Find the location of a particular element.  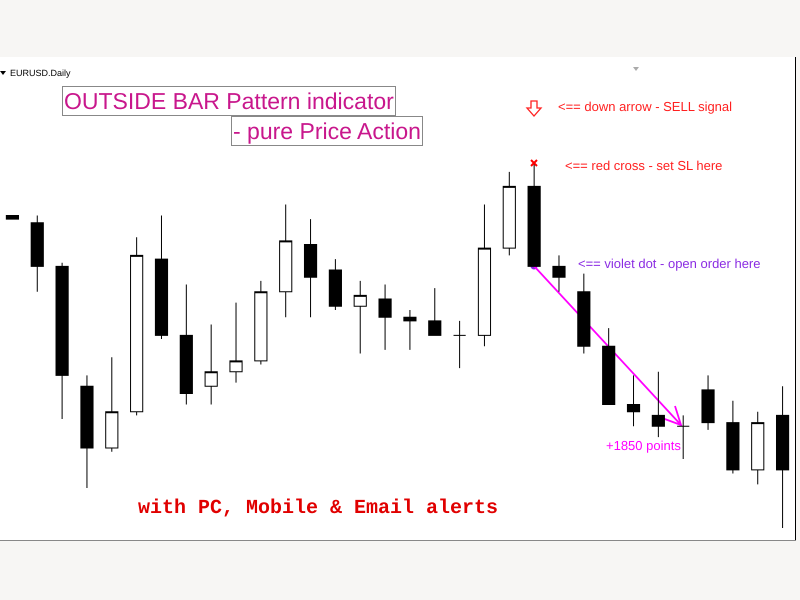

chart-subtitle: EURUSD.Daily is located at coordinates (41, 73).